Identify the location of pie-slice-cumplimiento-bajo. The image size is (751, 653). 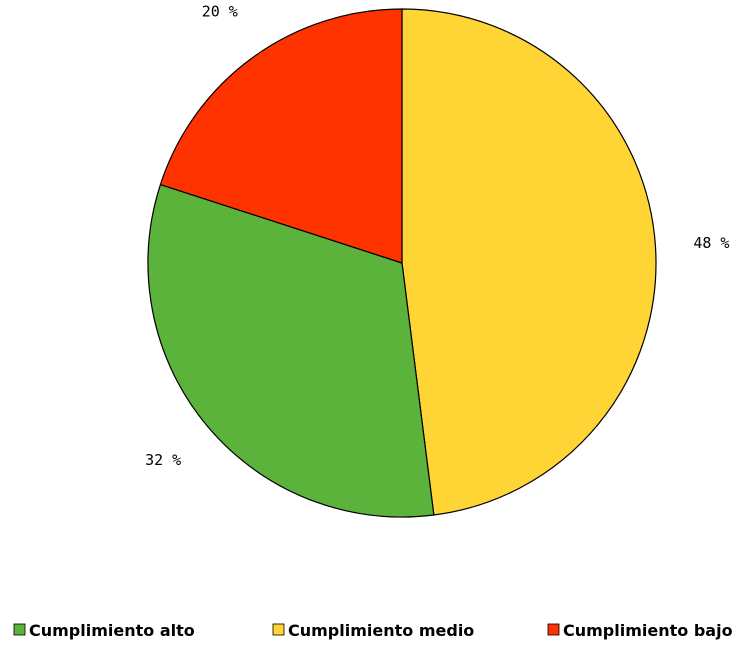
(281, 136).